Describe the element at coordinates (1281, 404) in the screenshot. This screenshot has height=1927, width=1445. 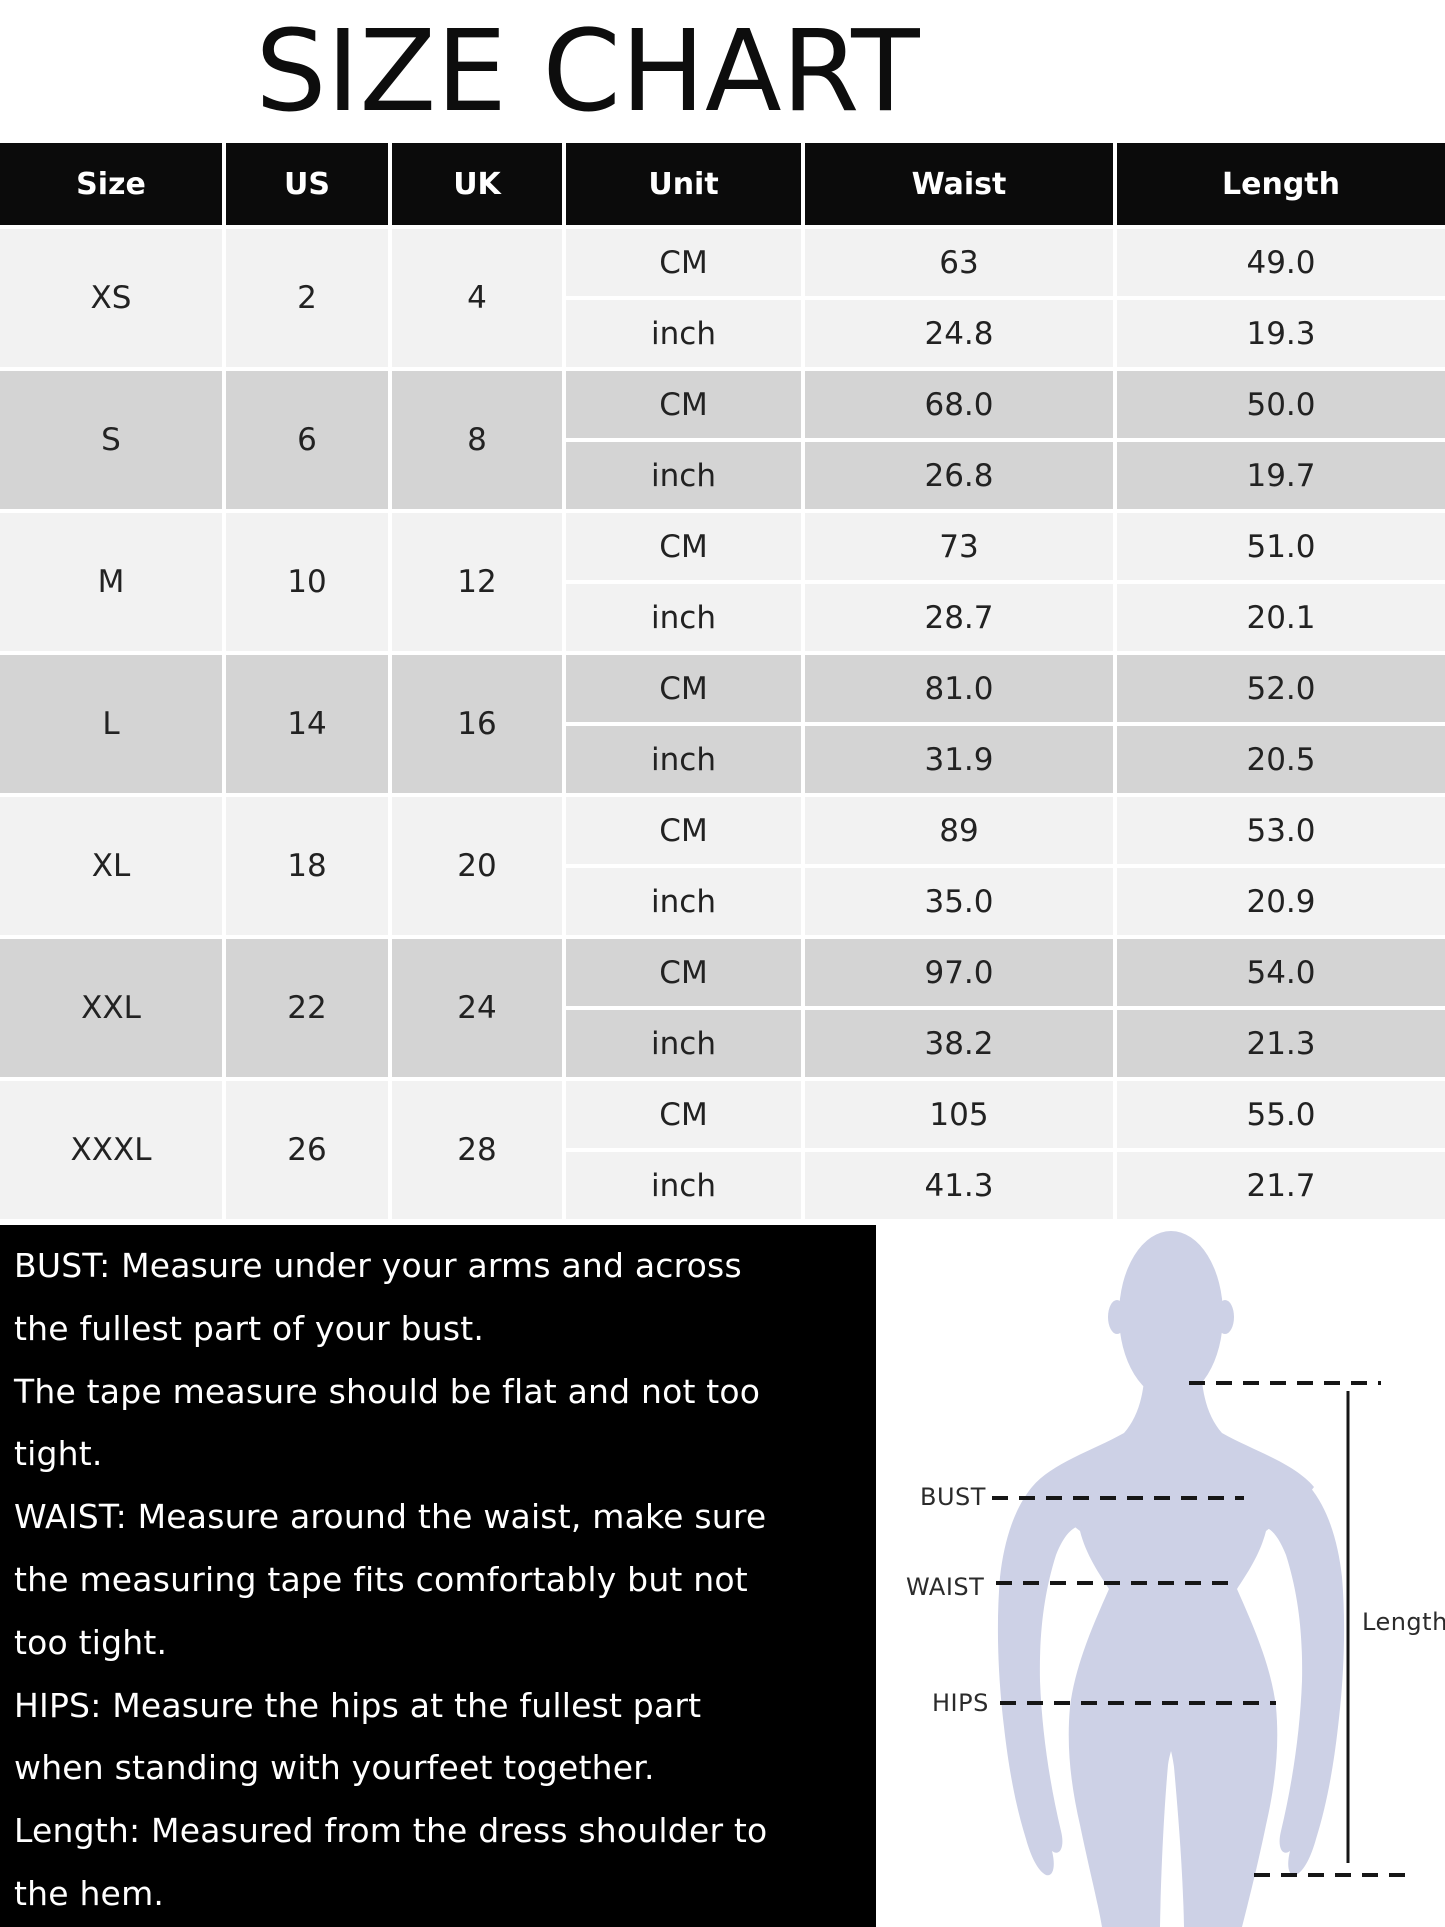
I see `length-value-cell: 50.0` at that location.